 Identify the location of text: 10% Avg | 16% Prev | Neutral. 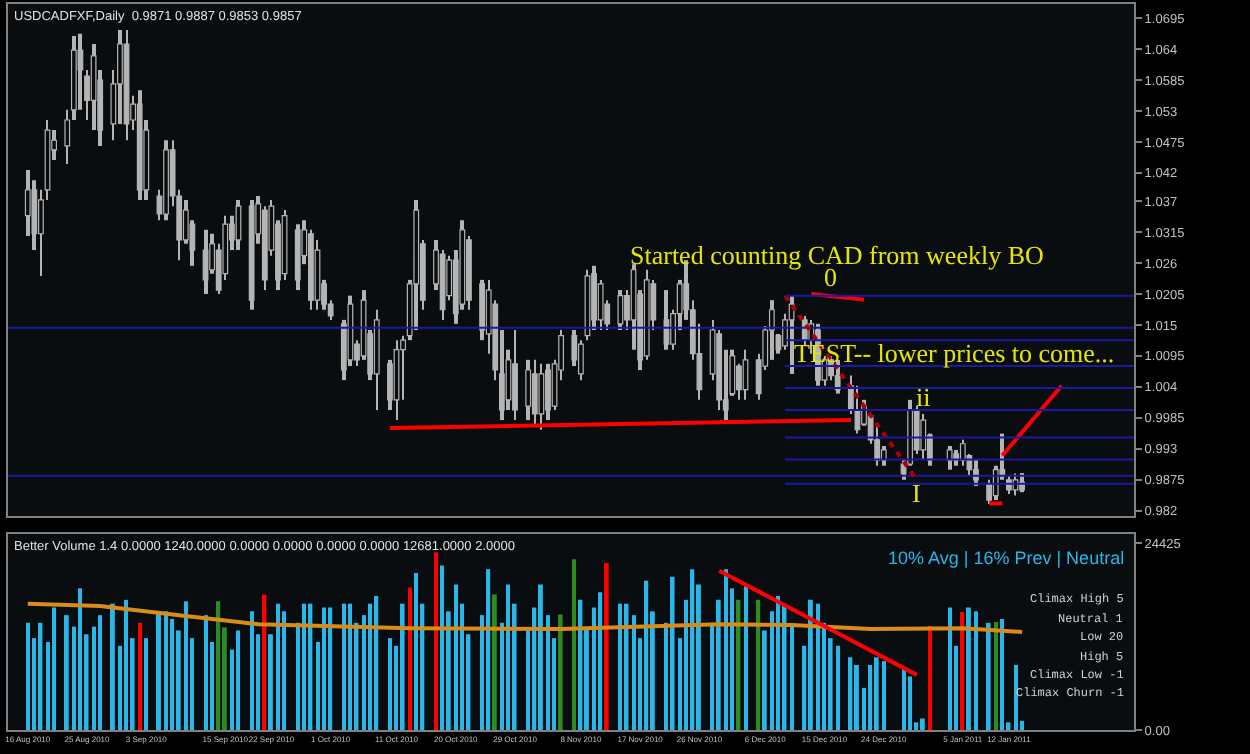
(1006, 558).